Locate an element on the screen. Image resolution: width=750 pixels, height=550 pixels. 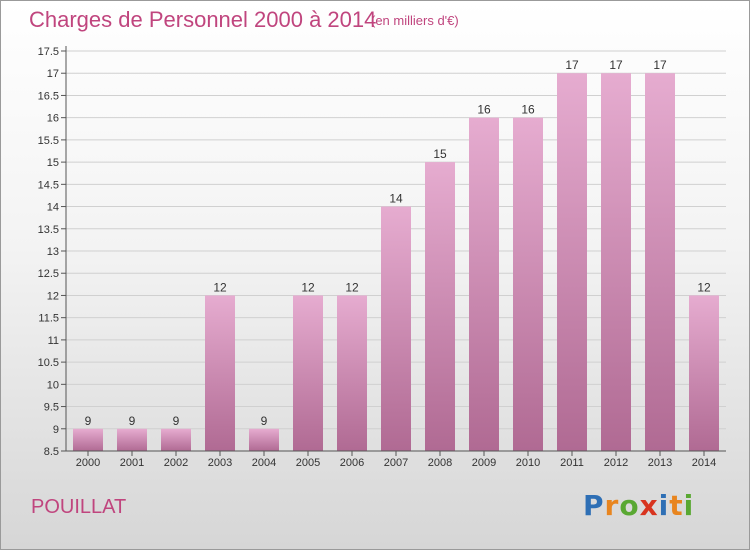
bar-2006 is located at coordinates (352, 373).